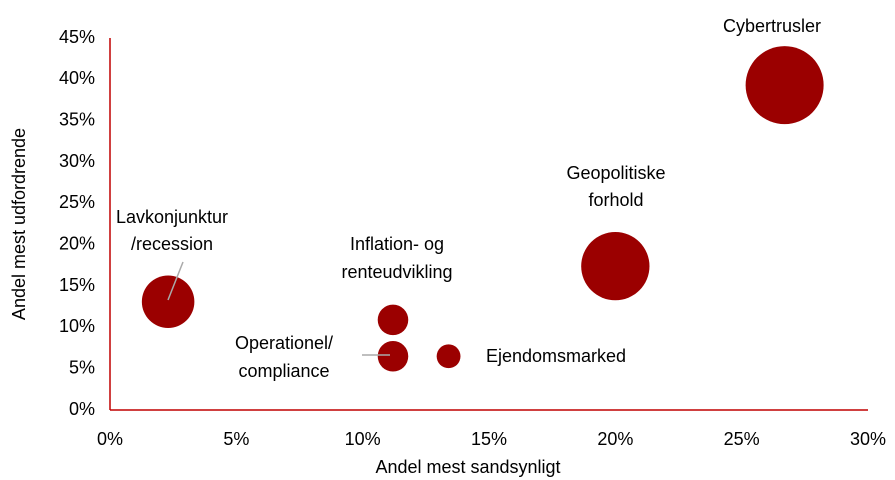  What do you see at coordinates (77, 78) in the screenshot?
I see `y-tick-label: 40%` at bounding box center [77, 78].